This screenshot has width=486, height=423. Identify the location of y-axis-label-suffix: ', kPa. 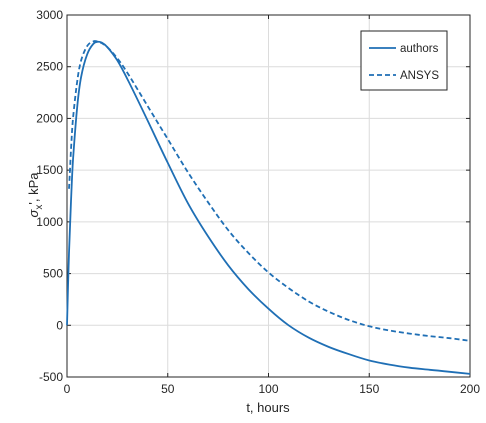
(33, 188).